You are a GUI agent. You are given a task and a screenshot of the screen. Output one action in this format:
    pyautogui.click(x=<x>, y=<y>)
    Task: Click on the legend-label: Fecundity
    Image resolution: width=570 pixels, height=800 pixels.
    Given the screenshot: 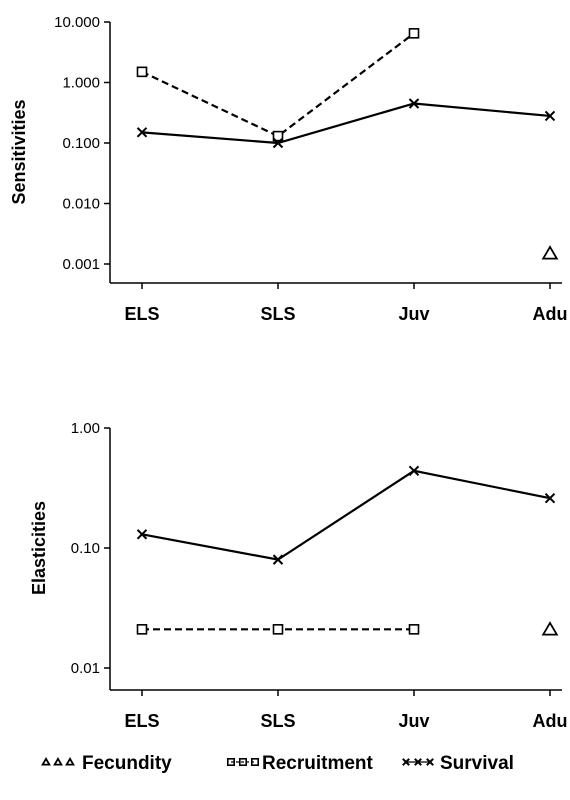 What is the action you would take?
    pyautogui.click(x=127, y=763)
    